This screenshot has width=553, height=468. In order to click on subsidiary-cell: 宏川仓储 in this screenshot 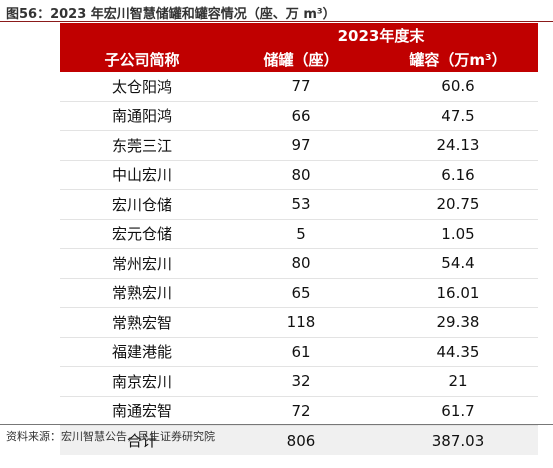, I will do `click(142, 204)`.